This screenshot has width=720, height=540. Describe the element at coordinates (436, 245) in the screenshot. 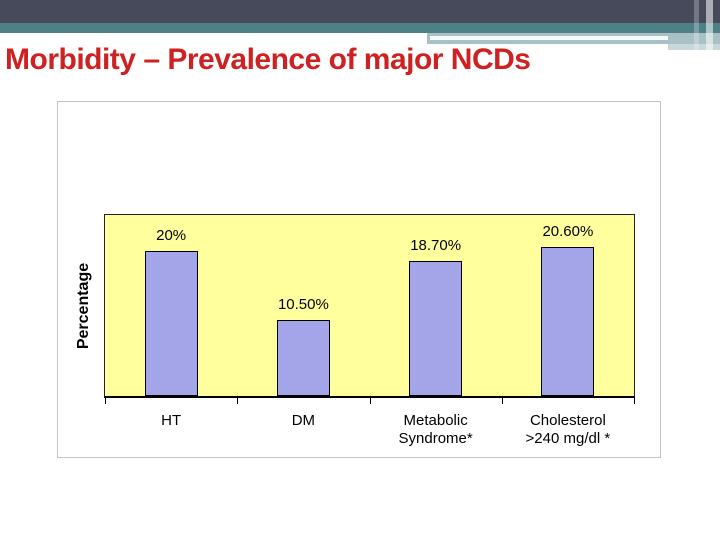

I see `bar-value-label: 18.70%` at that location.